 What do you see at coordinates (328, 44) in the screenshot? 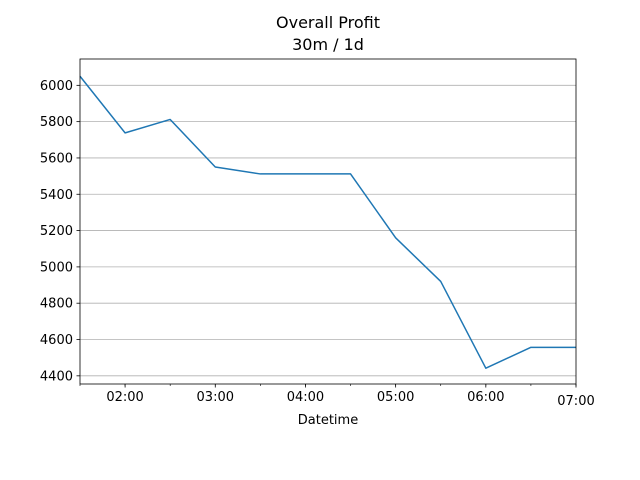
I see `chart-subtitle: 30m / 1d` at bounding box center [328, 44].